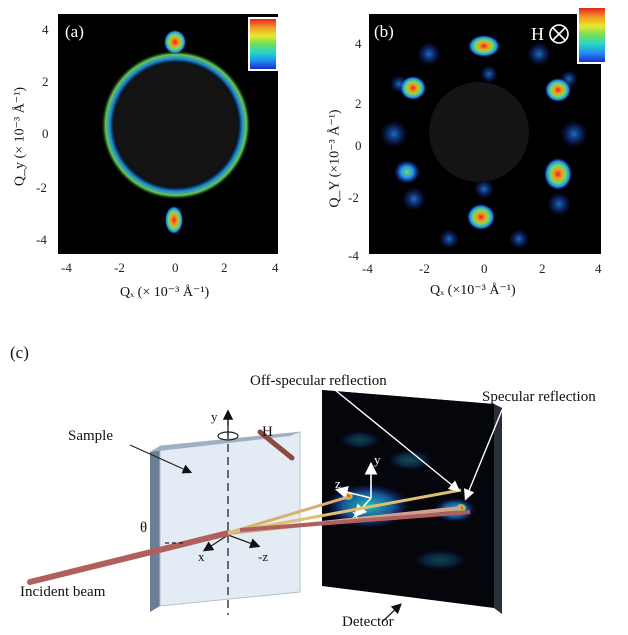 The image size is (628, 635). I want to click on x-axis-title: Qₓ (× 10⁻³ Å⁻¹), so click(165, 292).